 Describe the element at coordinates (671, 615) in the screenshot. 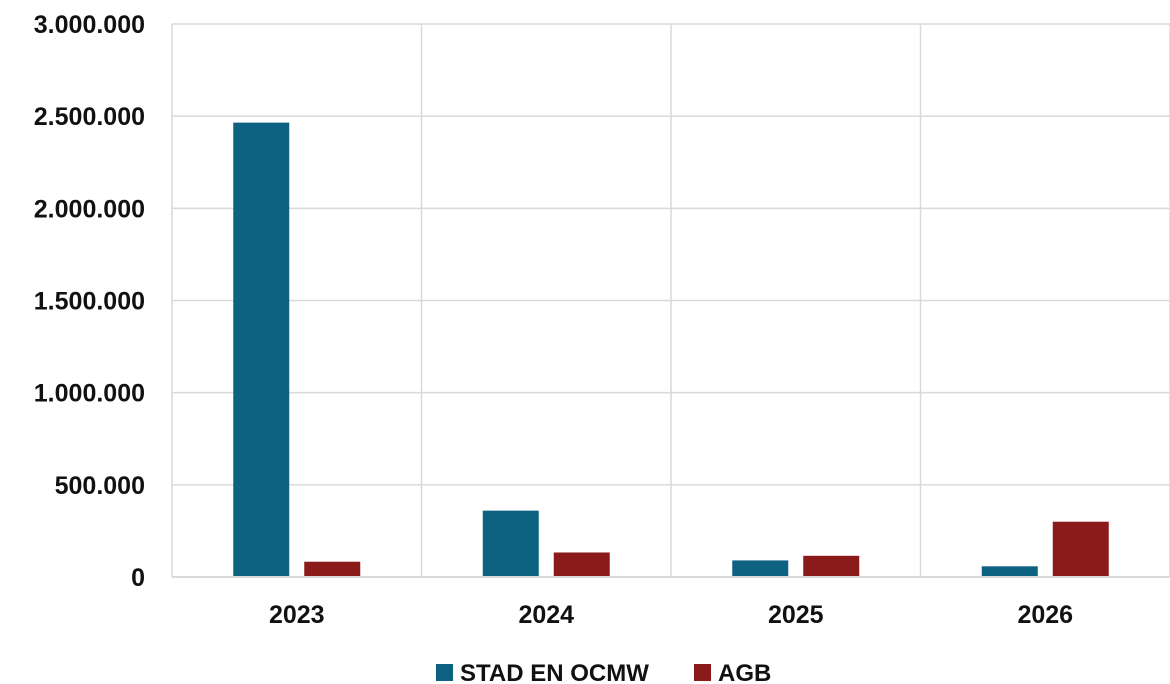

I see `x-axis-tick-labels: 2023 2024 2025 2026` at that location.